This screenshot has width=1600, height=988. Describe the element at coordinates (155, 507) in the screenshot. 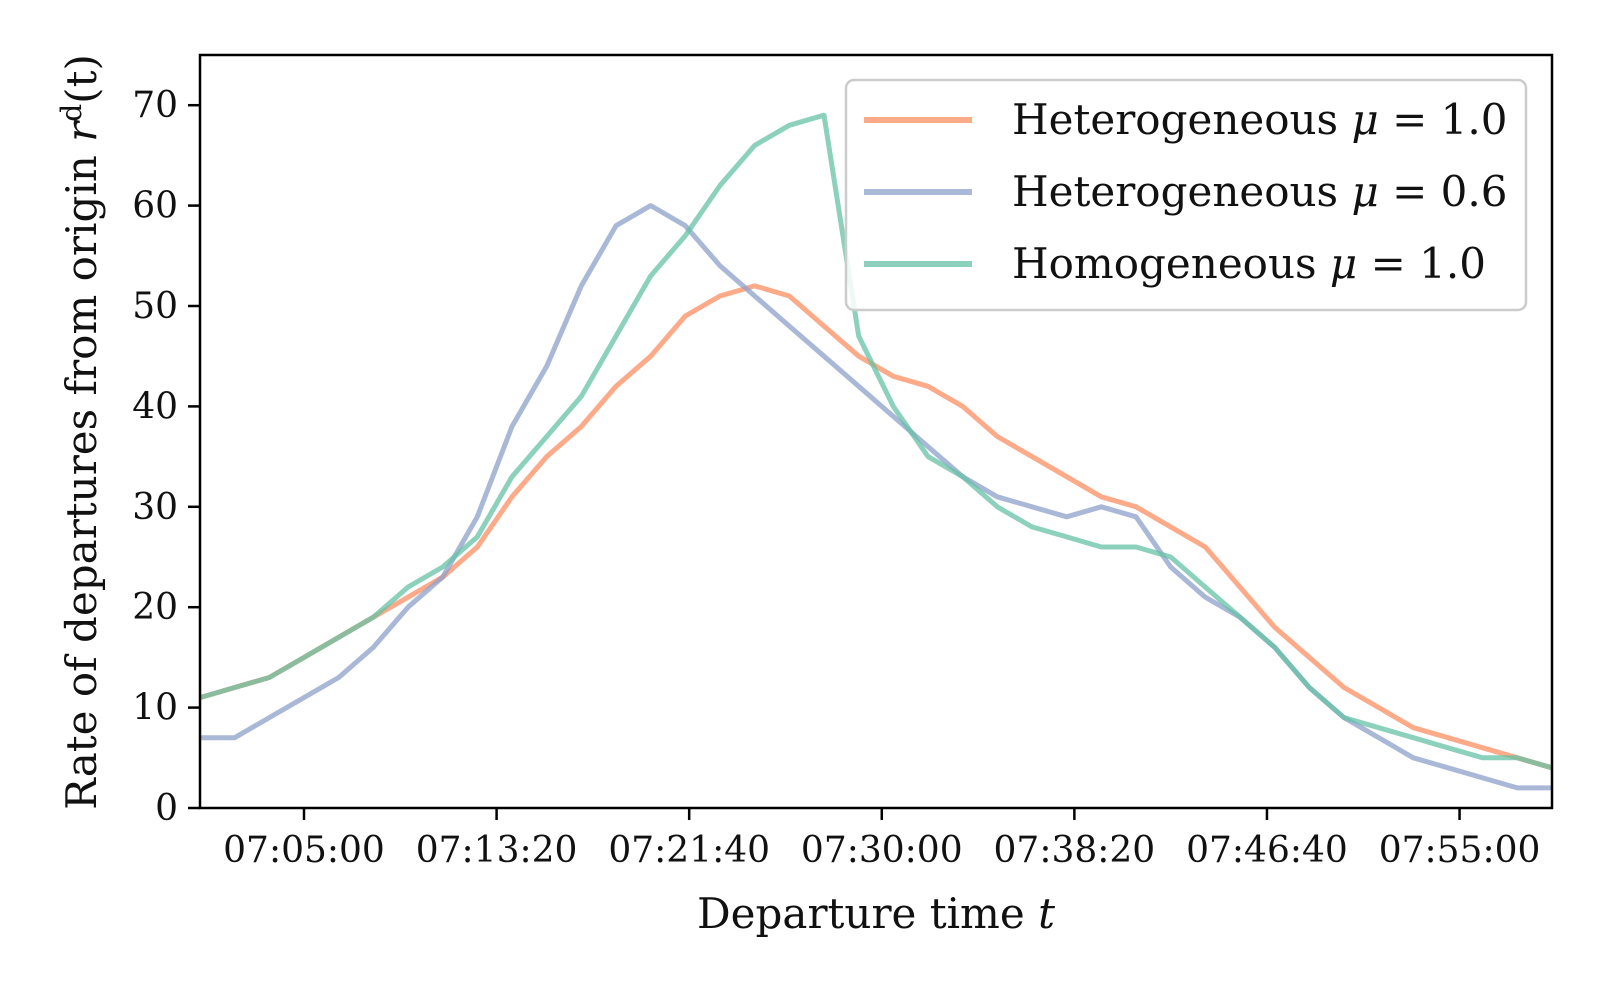

I see `y-tick-label: 30` at that location.